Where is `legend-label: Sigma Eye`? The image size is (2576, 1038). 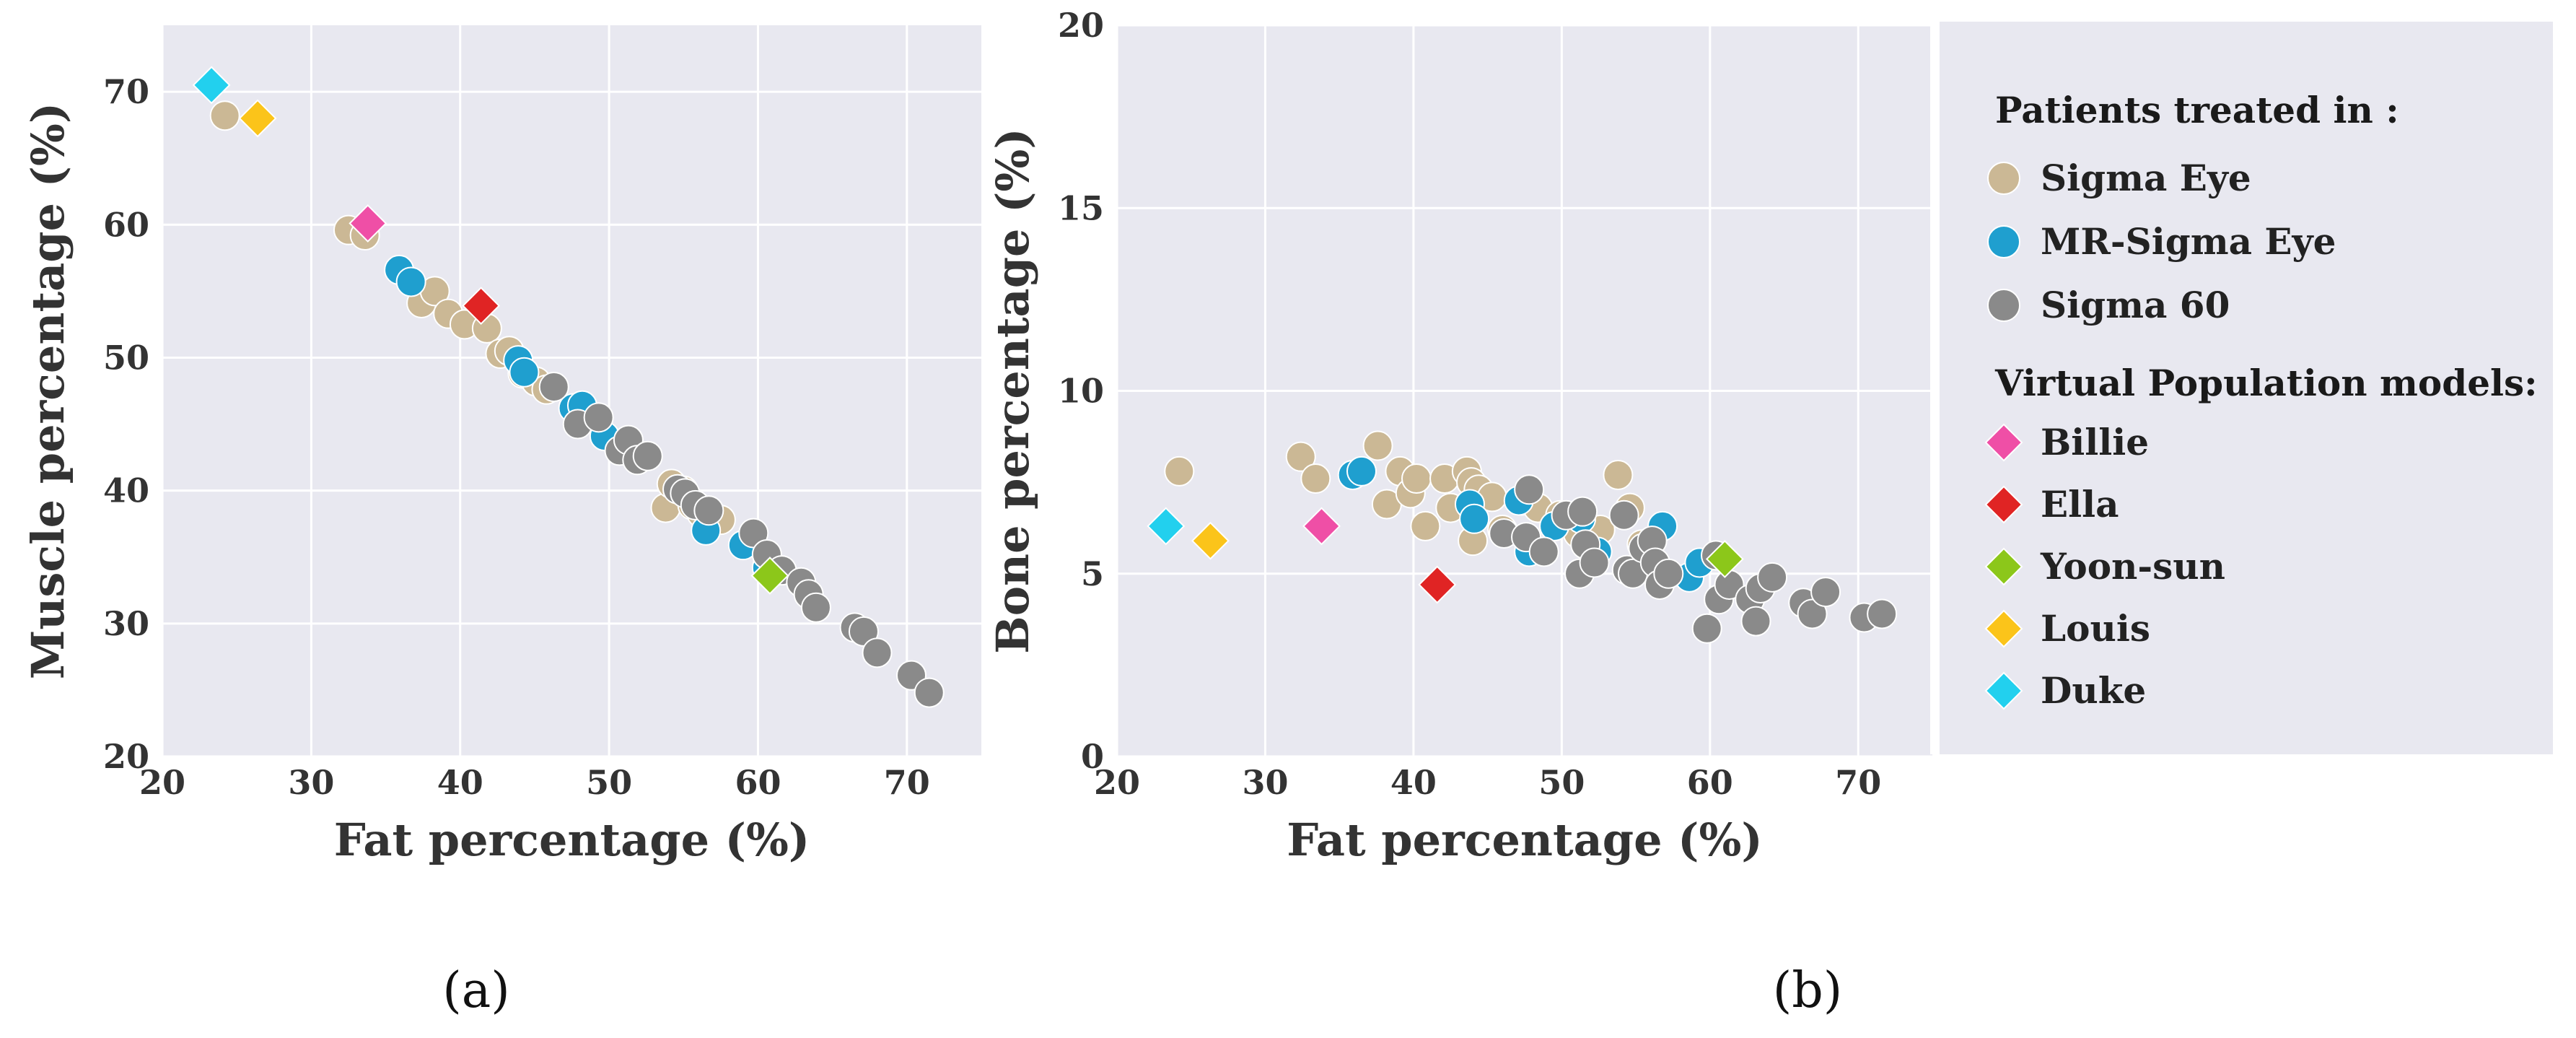
legend-label: Sigma Eye is located at coordinates (2146, 178).